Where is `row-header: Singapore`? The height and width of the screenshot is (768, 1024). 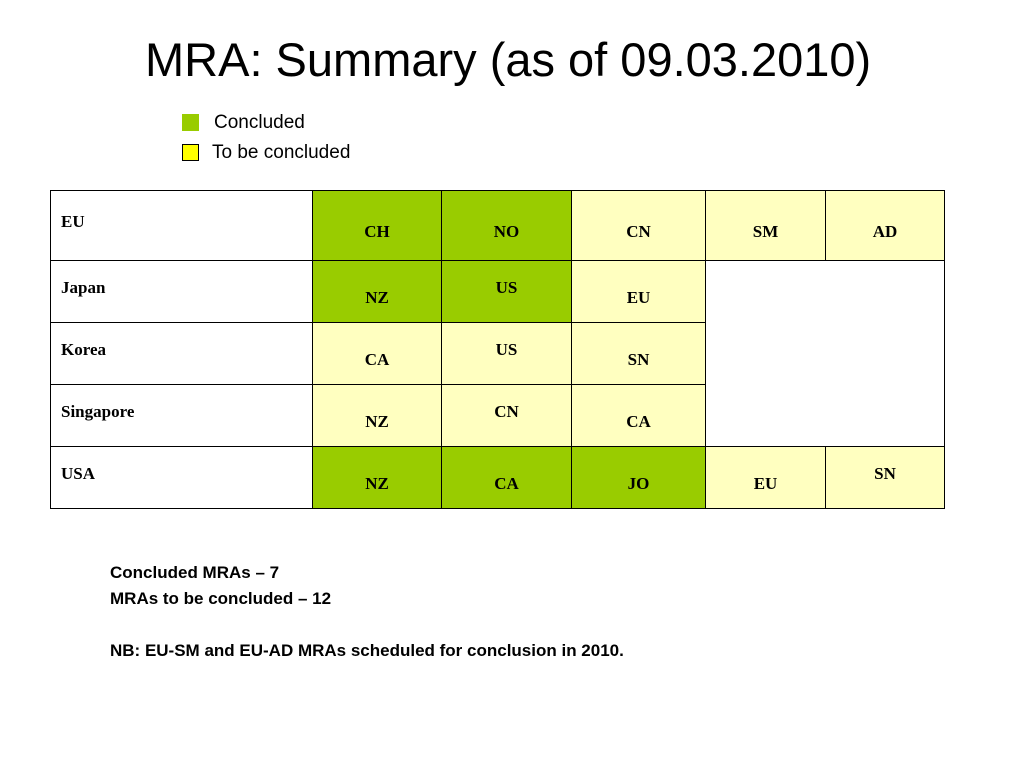 row-header: Singapore is located at coordinates (181, 415).